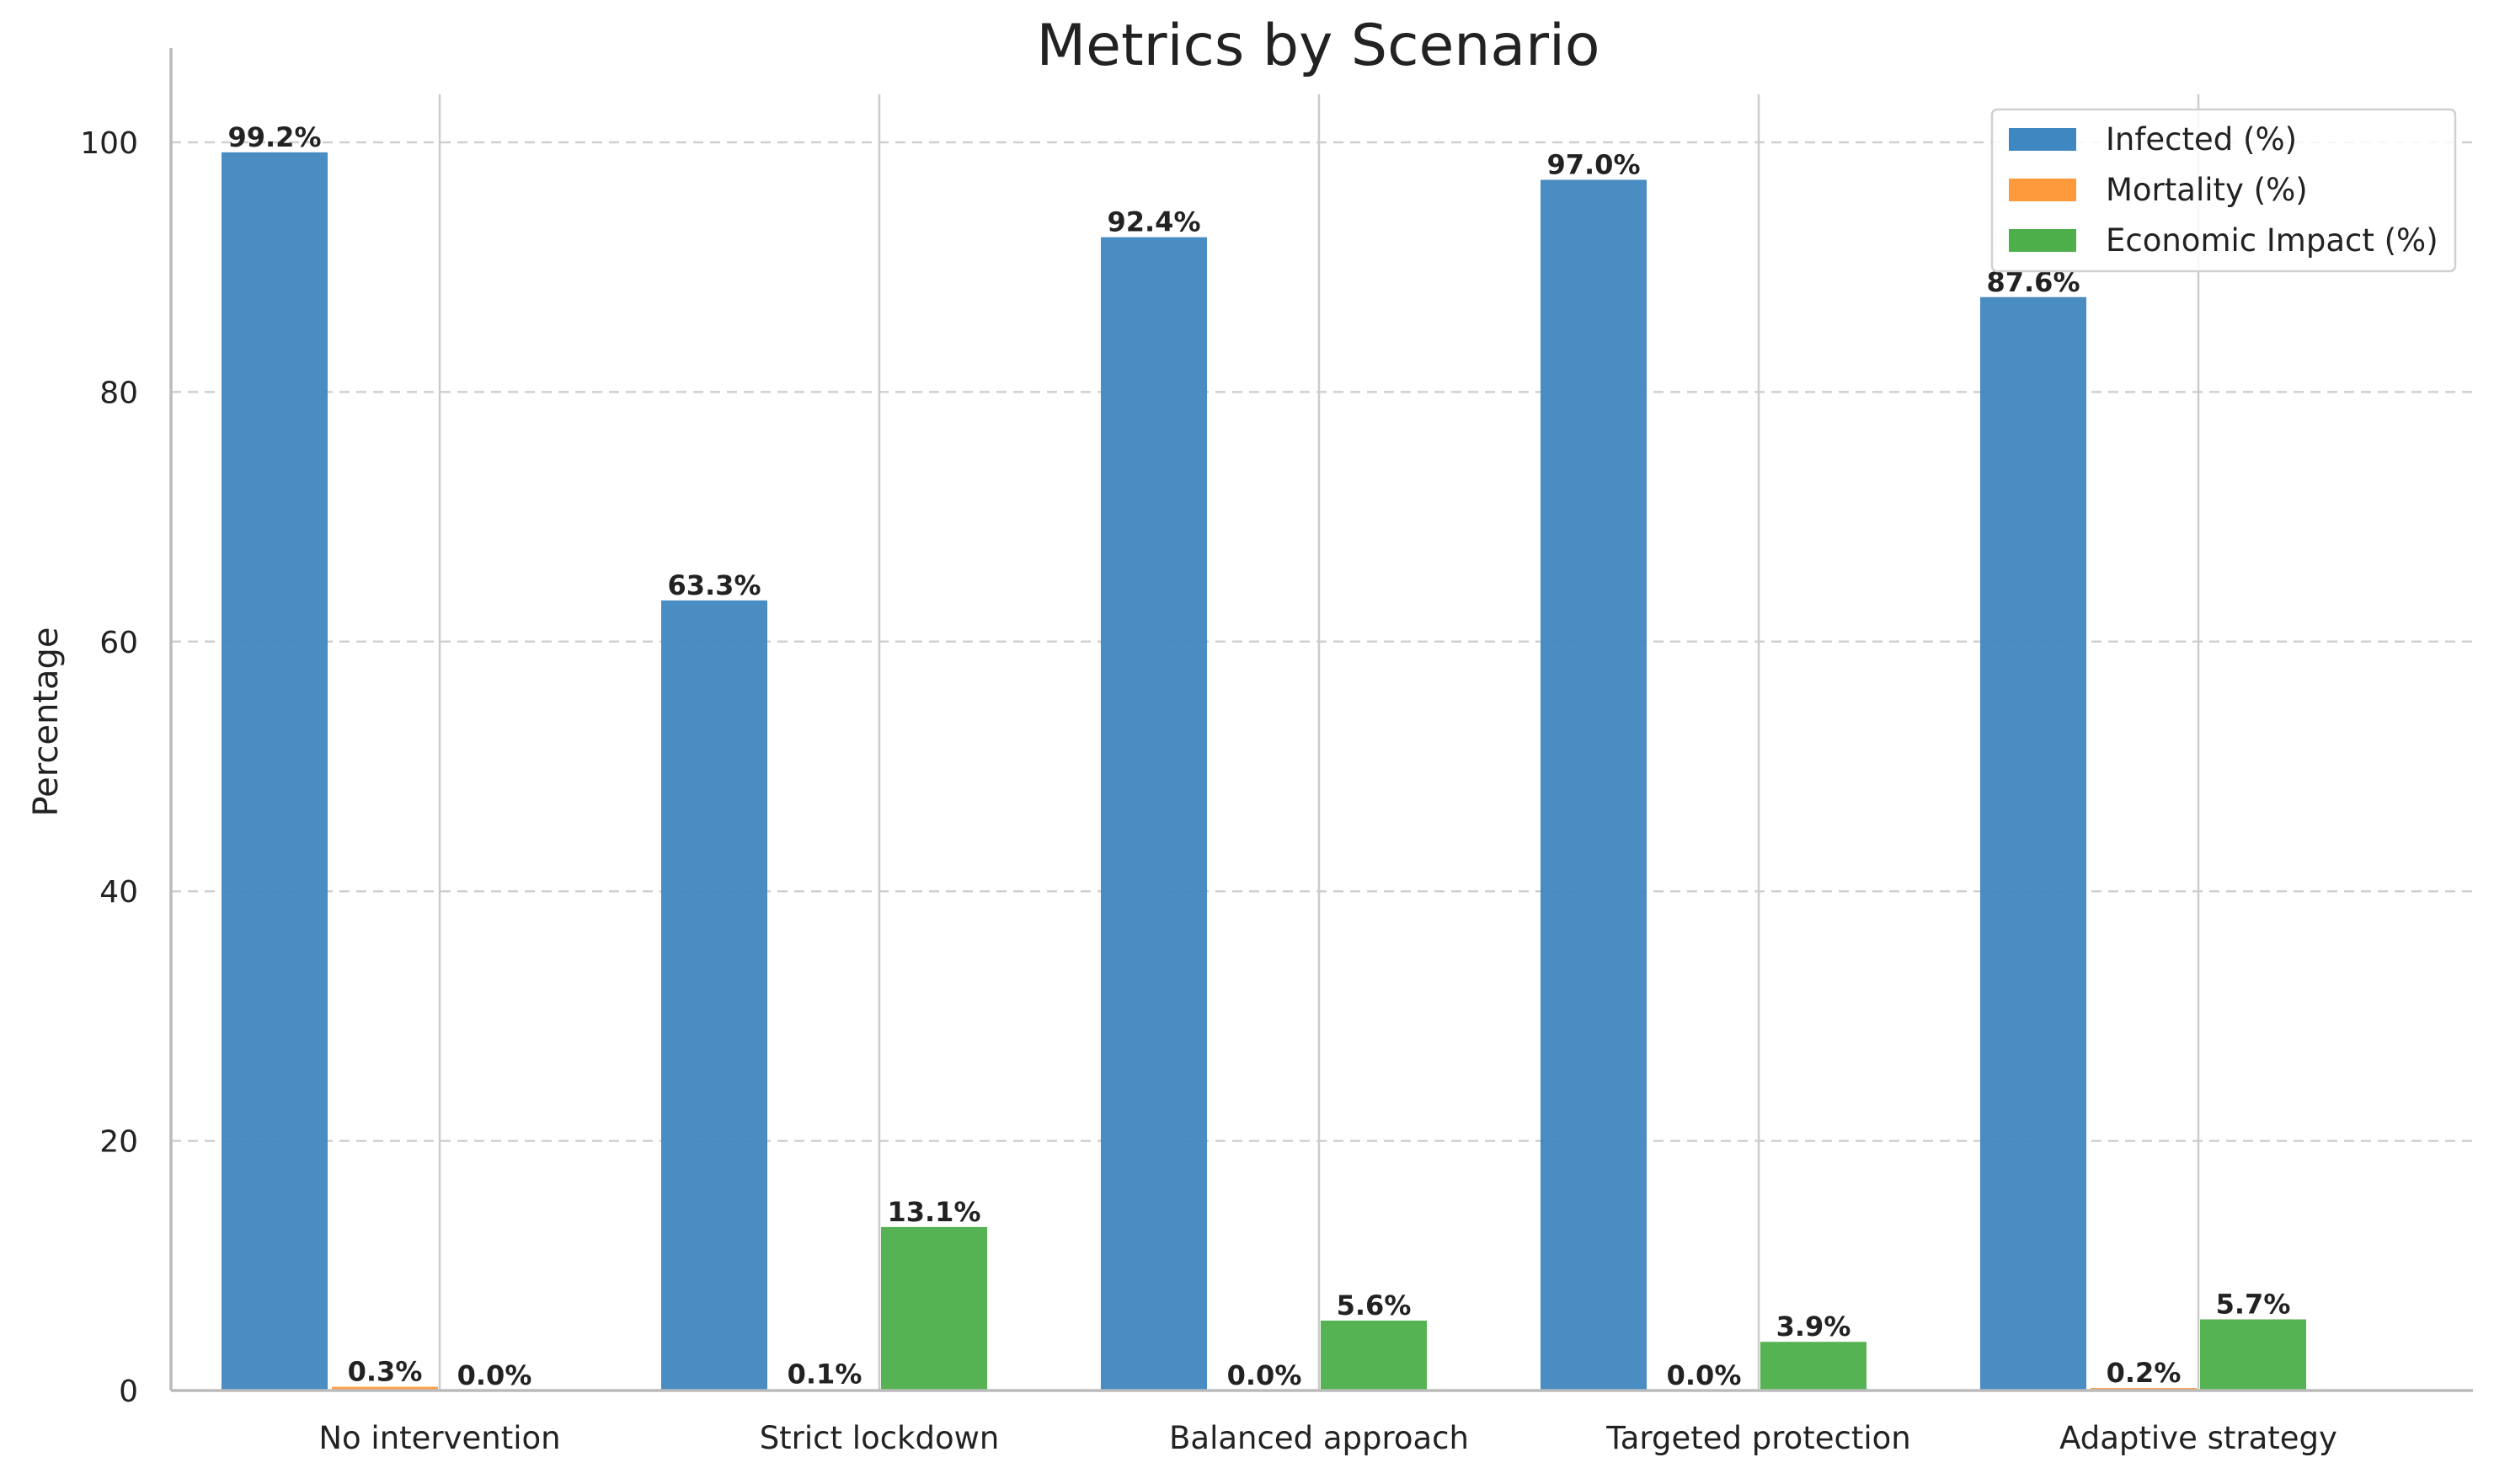  I want to click on data-label: 92.4%, so click(1153, 222).